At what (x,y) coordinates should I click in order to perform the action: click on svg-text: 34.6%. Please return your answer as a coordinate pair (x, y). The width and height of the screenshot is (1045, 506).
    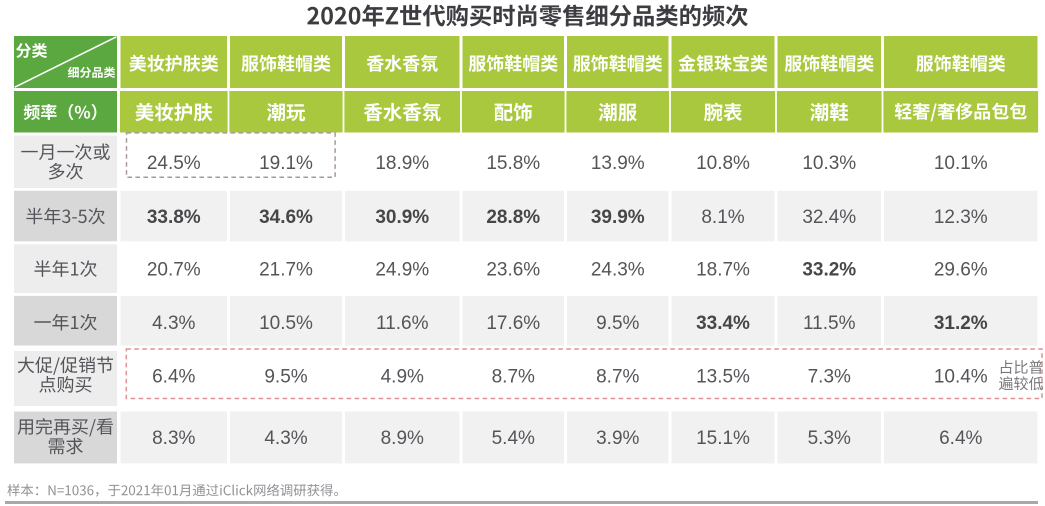
    Looking at the image, I should click on (286, 217).